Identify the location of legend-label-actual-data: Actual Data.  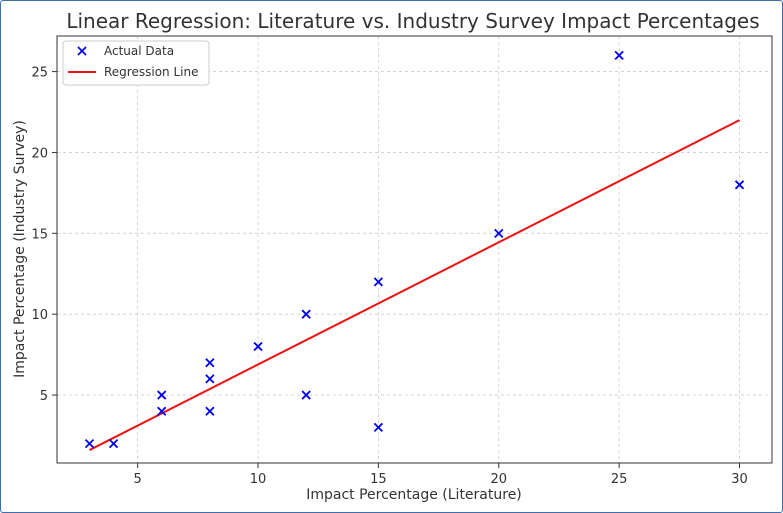
(139, 51).